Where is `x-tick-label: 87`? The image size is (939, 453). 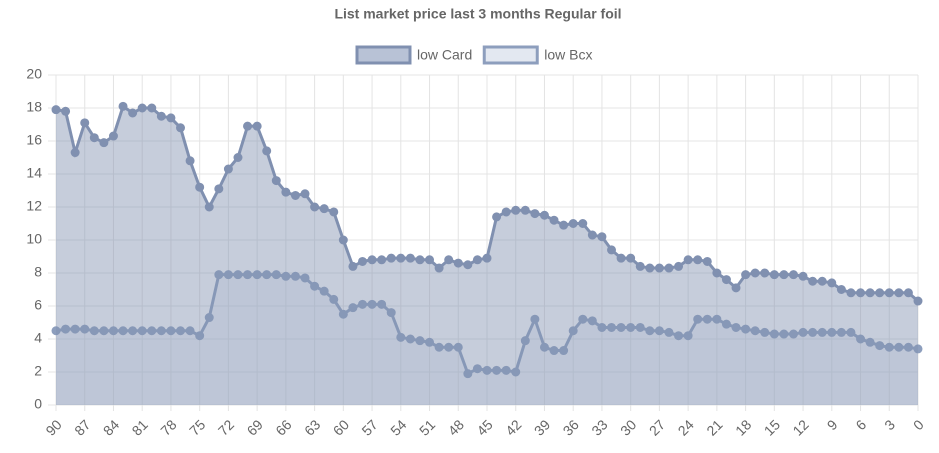
x-tick-label: 87 is located at coordinates (82, 427).